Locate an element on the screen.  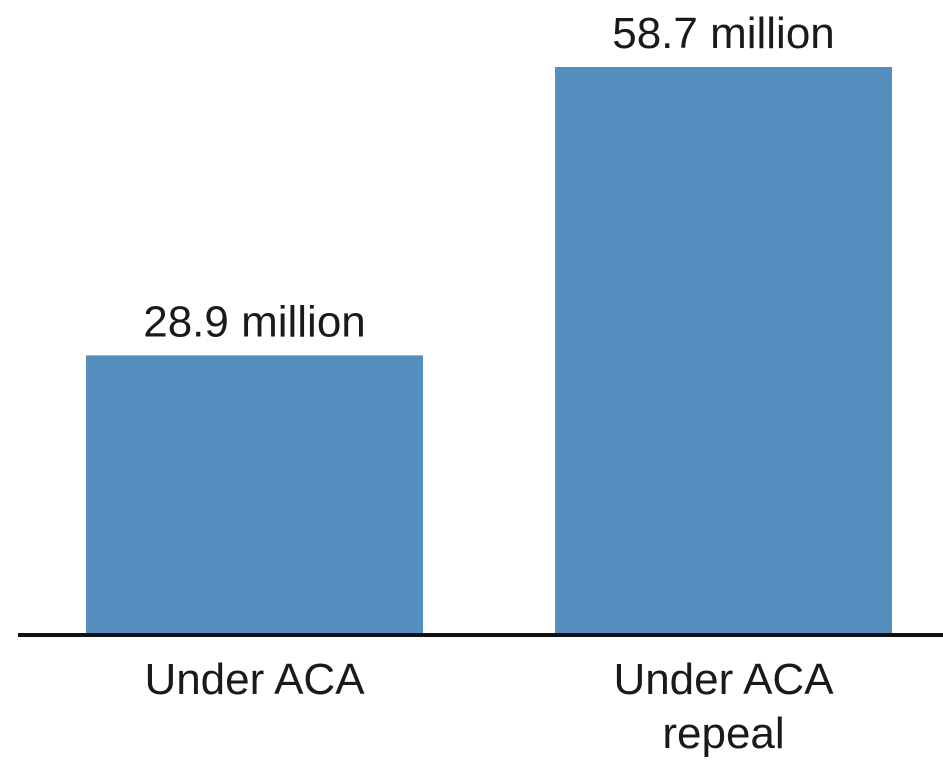
value-label-1: 28.9 million is located at coordinates (254, 321).